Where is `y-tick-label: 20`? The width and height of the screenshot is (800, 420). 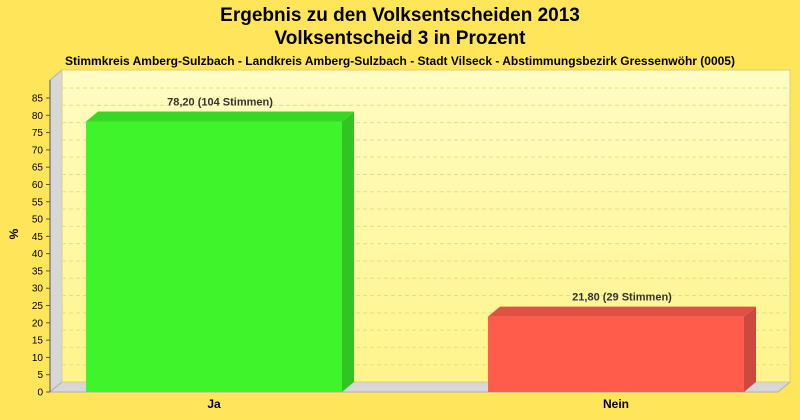 y-tick-label: 20 is located at coordinates (38, 323).